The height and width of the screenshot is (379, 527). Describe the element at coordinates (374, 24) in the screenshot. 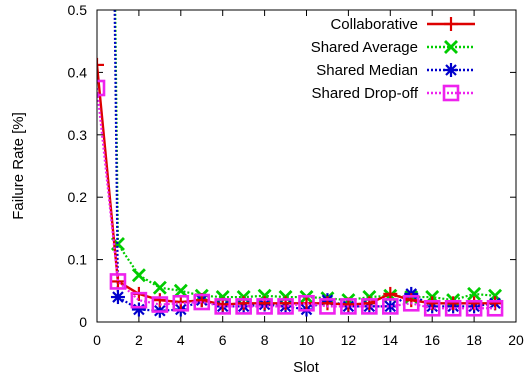

I see `legend-label: Collaborative` at that location.